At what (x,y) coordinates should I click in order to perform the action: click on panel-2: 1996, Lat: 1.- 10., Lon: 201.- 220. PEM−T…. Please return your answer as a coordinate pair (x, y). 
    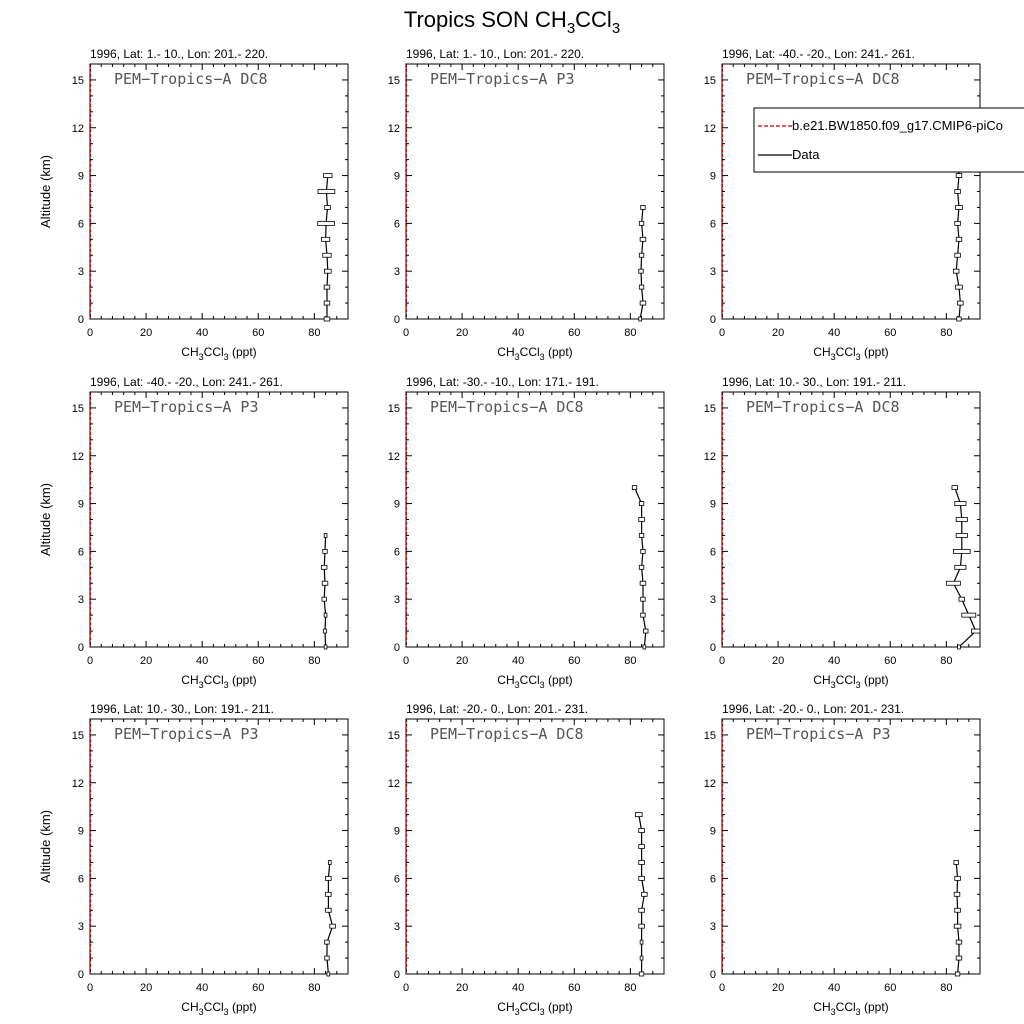
    Looking at the image, I should click on (526, 204).